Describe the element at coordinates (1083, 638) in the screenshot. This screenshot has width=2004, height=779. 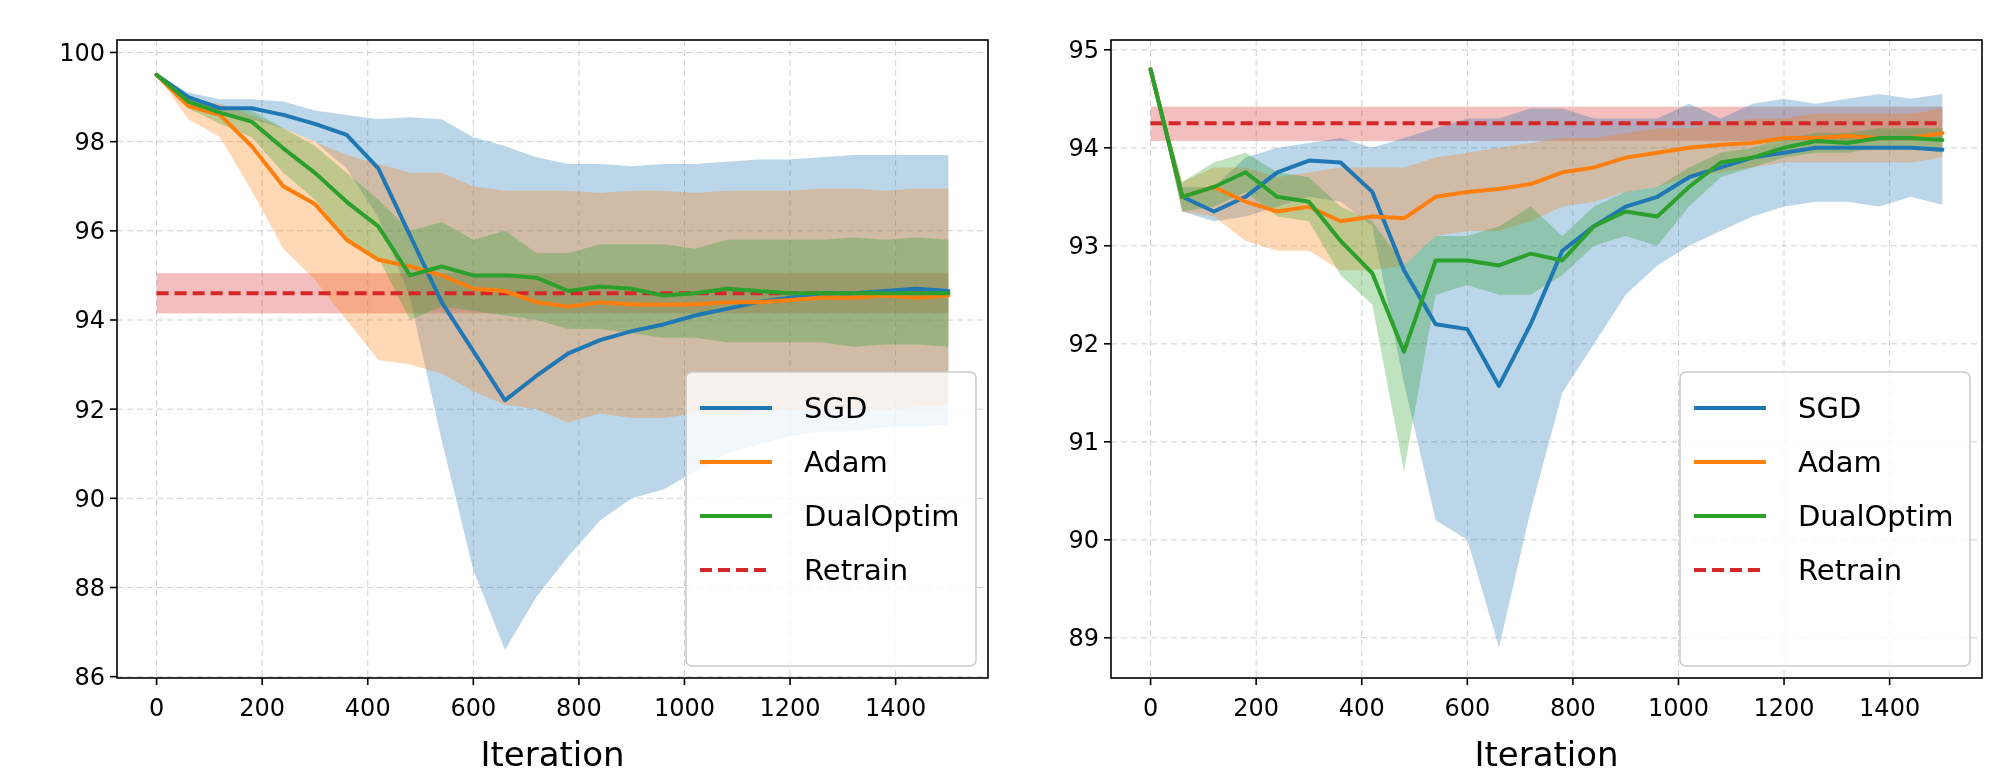
I see `y-tick-label: 89` at that location.